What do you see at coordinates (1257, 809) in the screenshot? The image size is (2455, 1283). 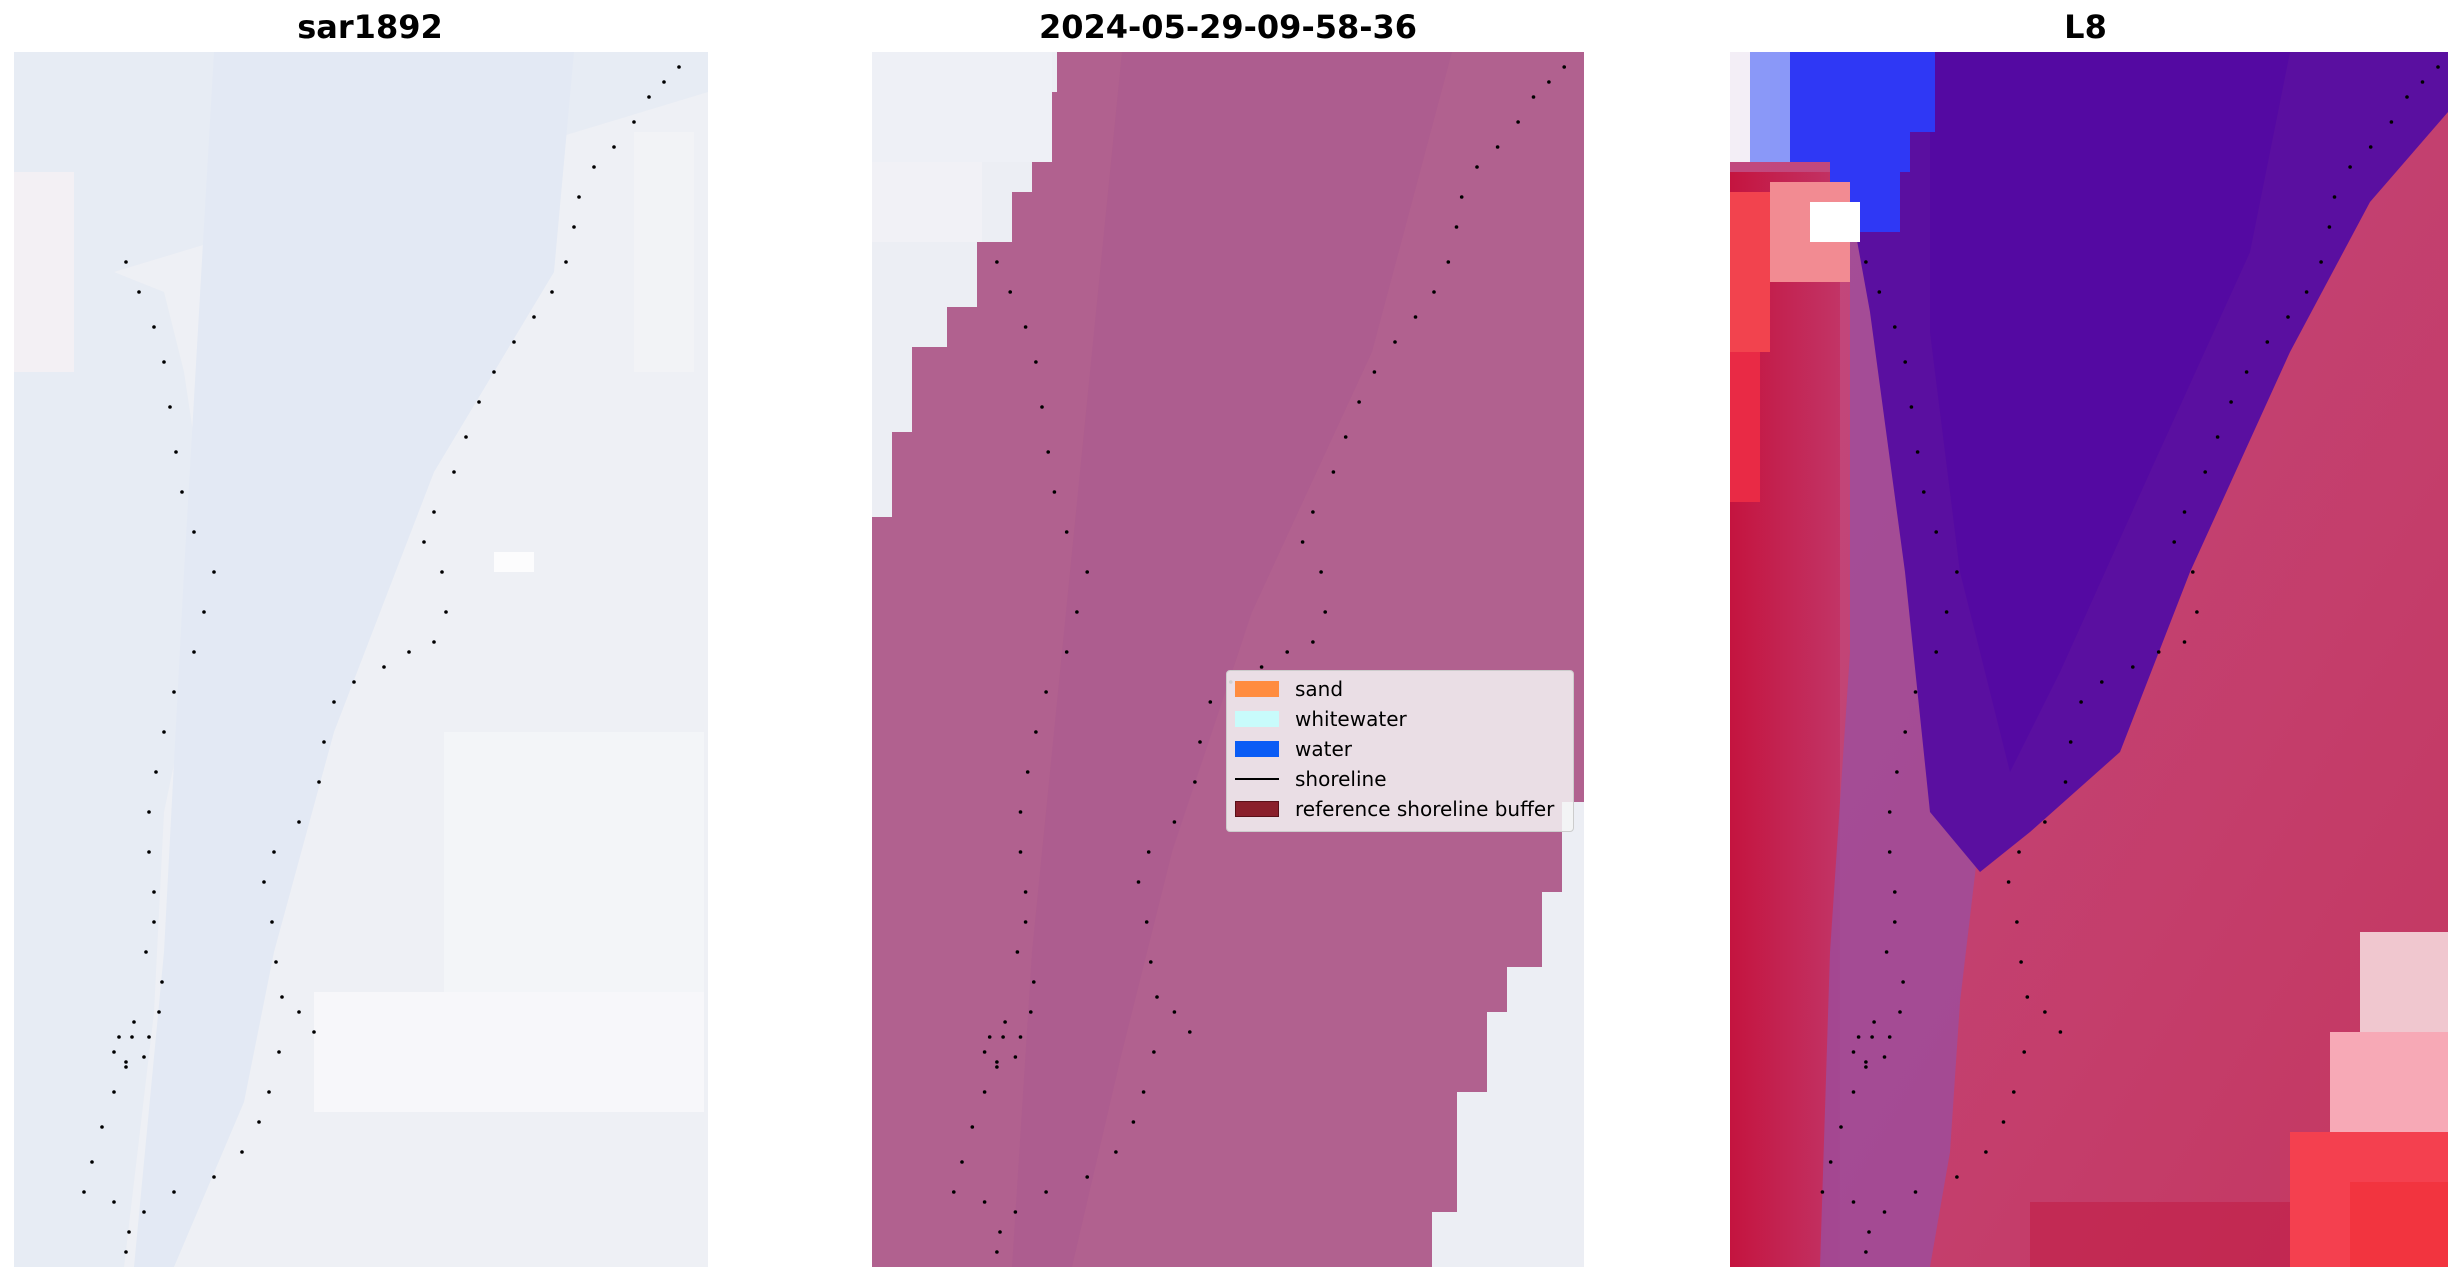 I see `buffer-swatch` at bounding box center [1257, 809].